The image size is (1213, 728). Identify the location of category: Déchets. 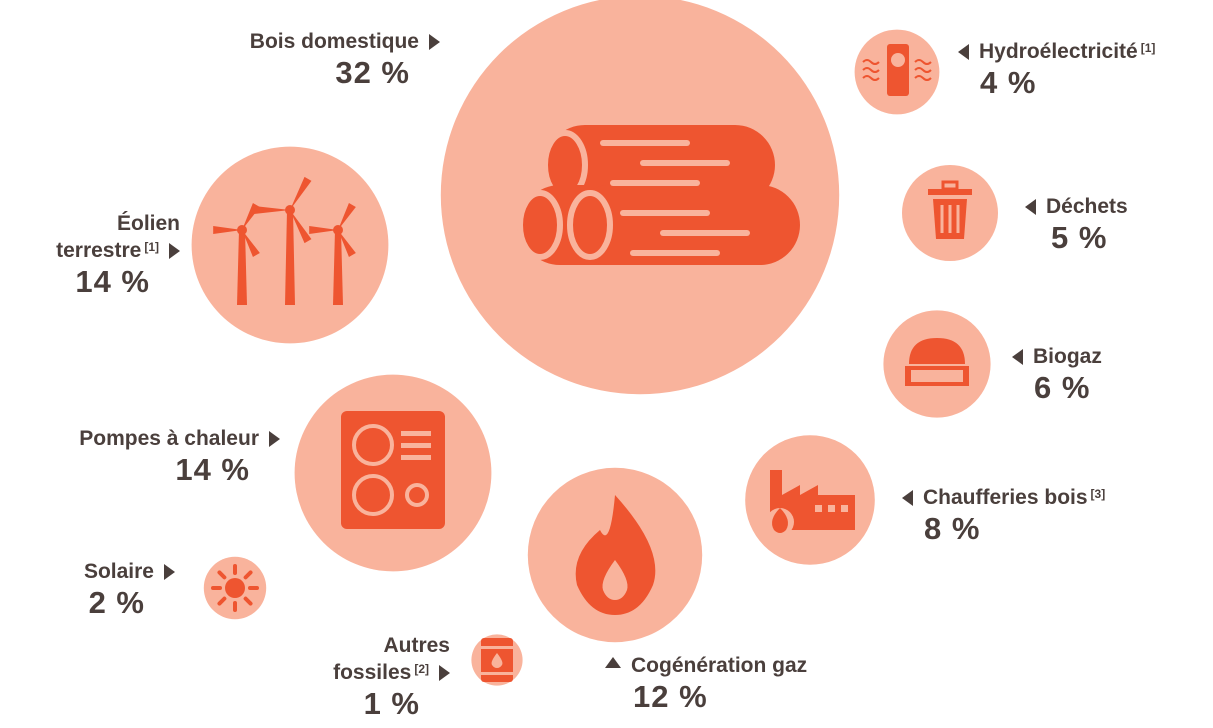
(1087, 206).